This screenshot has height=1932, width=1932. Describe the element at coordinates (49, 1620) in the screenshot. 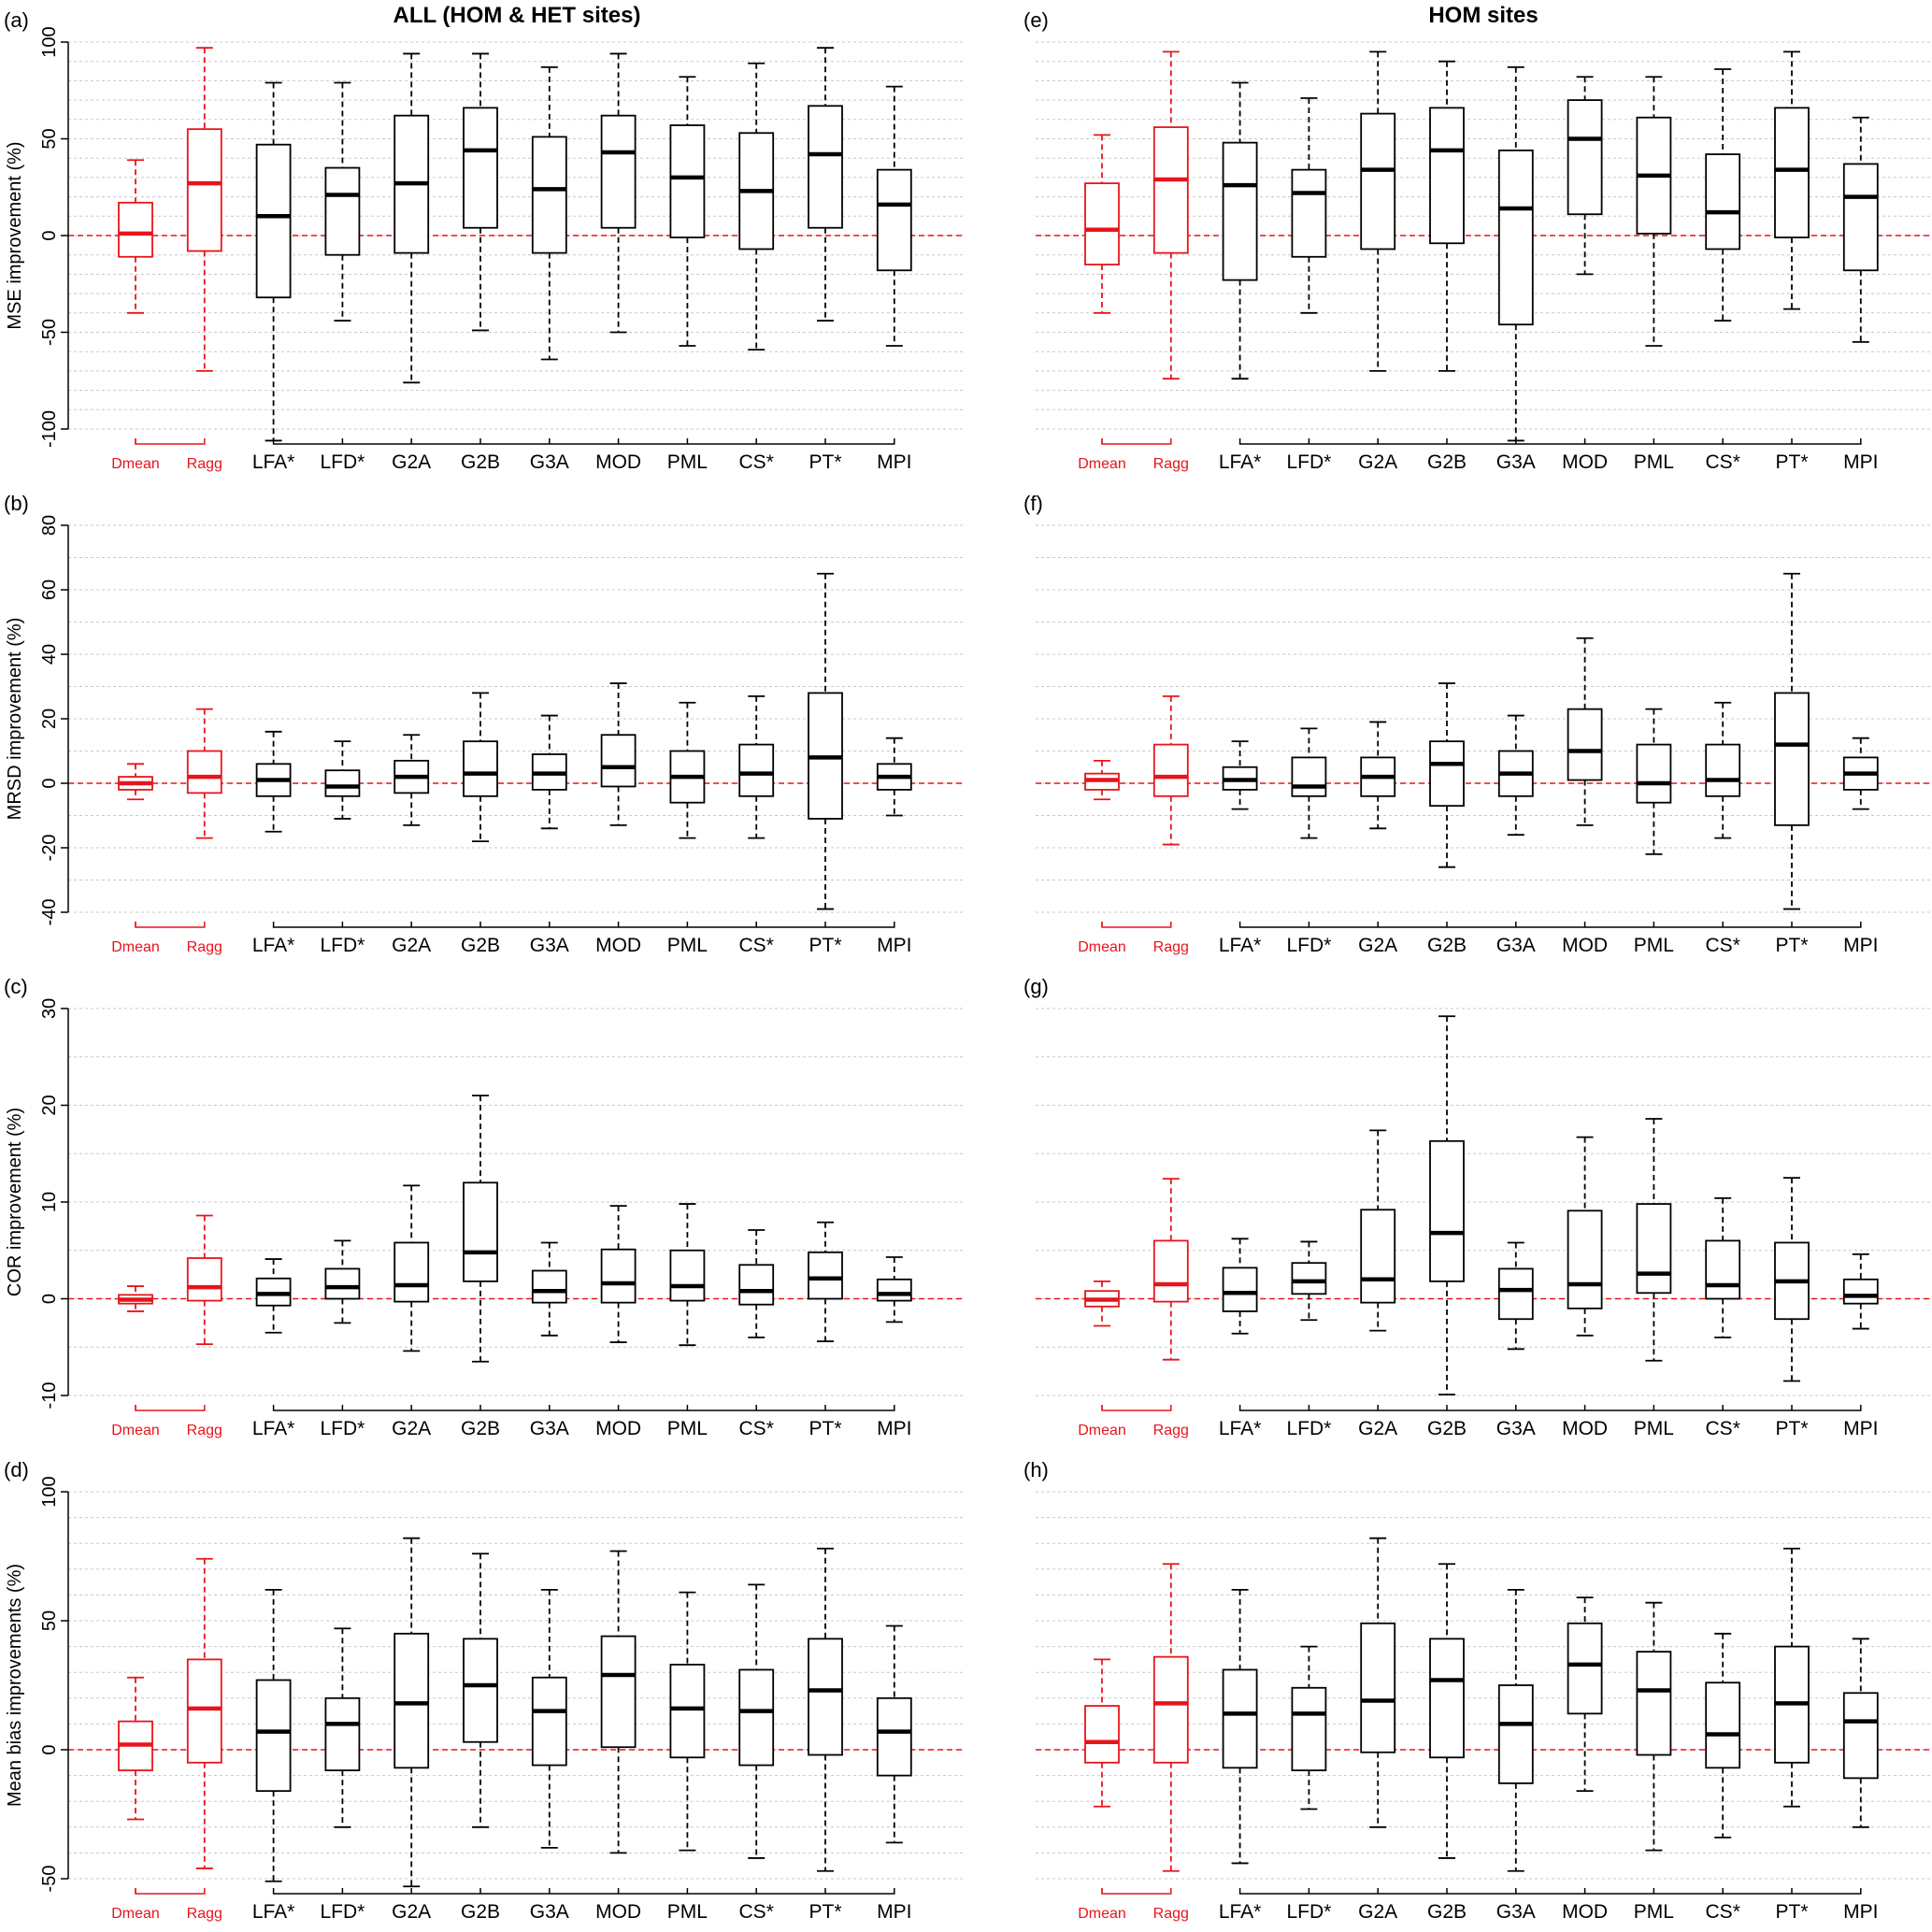

I see `y-tick-label: 50` at that location.